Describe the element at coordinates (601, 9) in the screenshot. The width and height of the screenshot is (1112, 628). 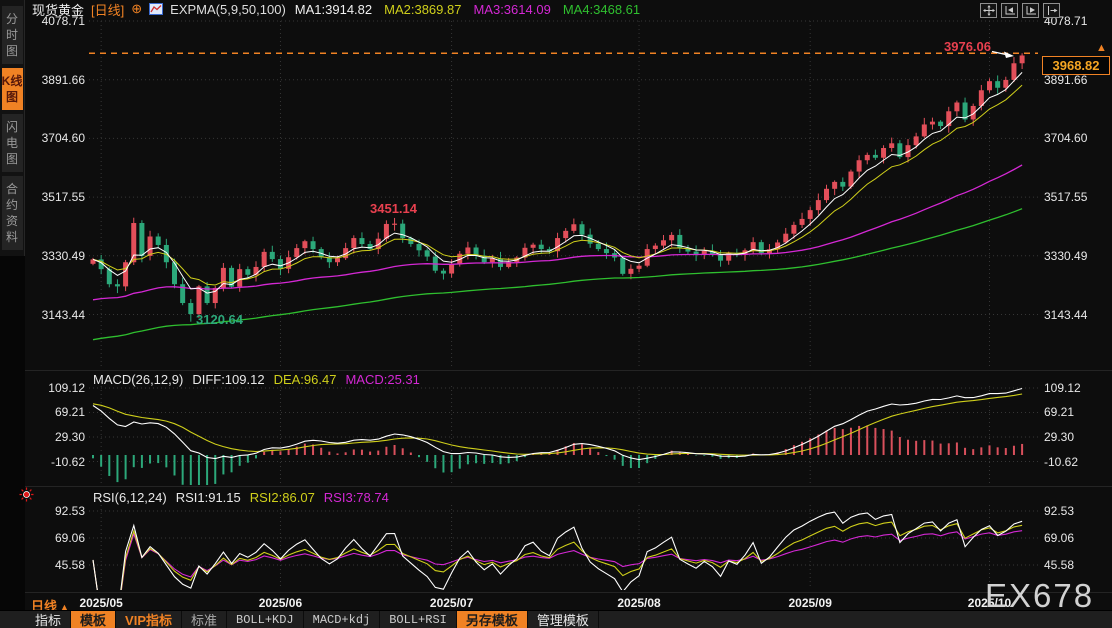
I see `ma-value: MA4:3468.61` at that location.